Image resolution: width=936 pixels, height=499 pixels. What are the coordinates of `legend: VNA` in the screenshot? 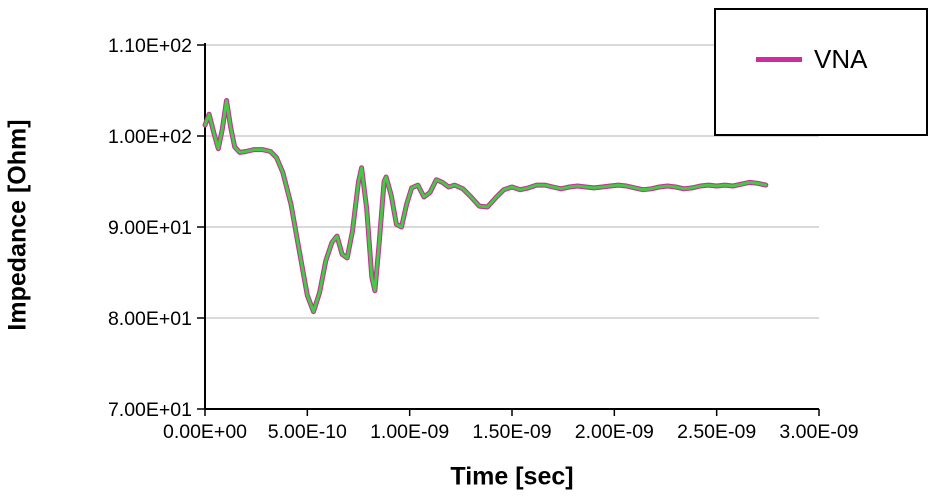 It's located at (821, 72).